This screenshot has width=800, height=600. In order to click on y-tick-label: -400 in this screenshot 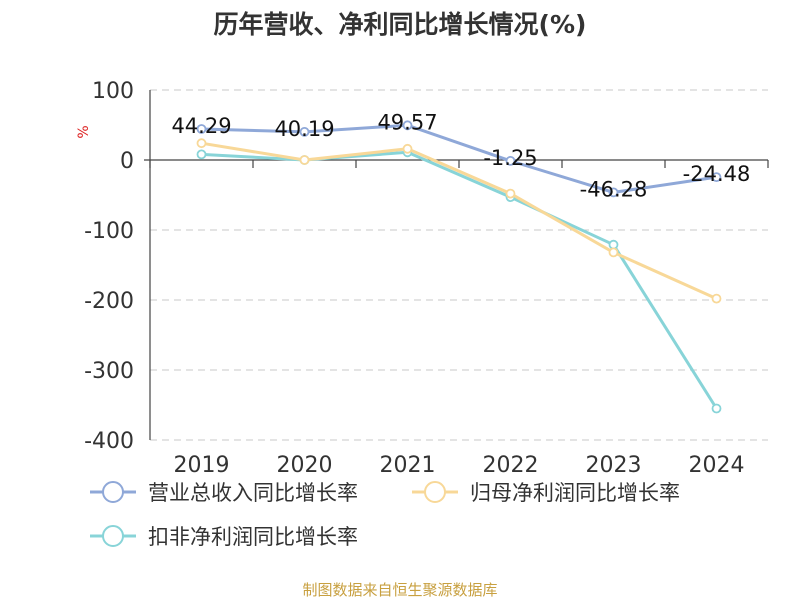, I will do `click(109, 441)`.